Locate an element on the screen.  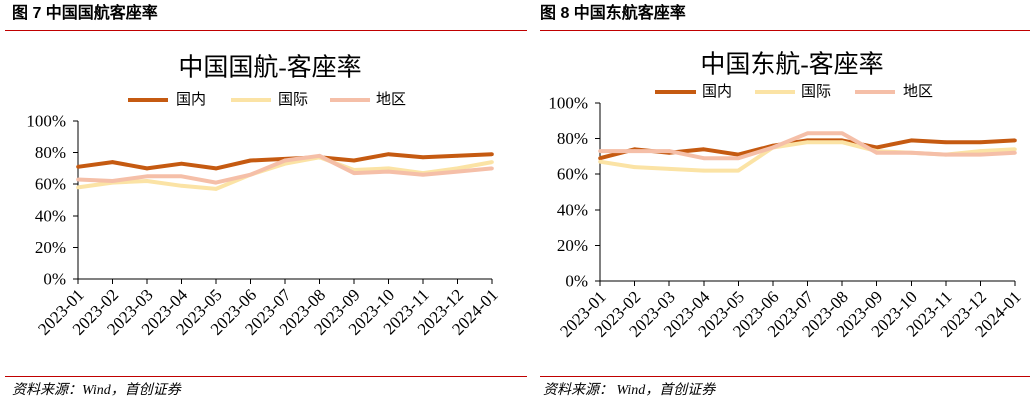
y-tick-label: 40% is located at coordinates (50, 215).